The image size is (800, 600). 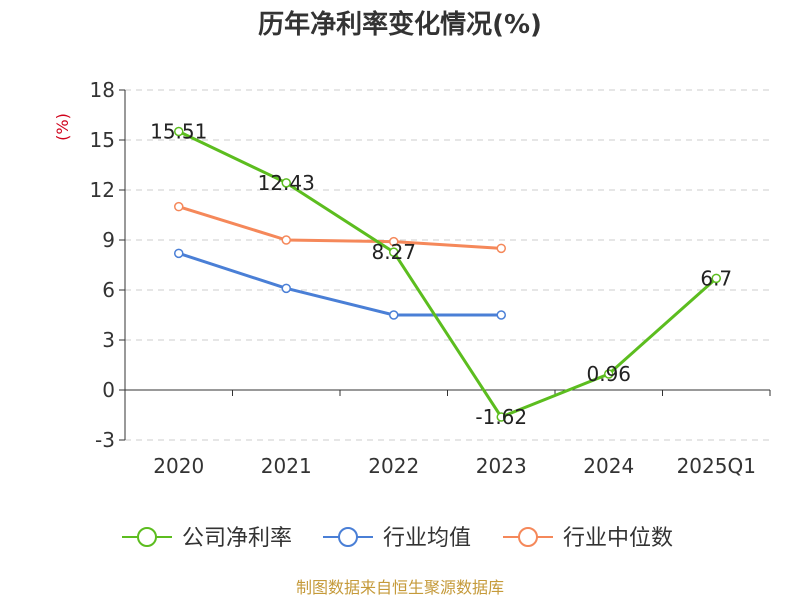 I want to click on chart-title: 历年净利率变化情况(%), so click(x=400, y=24).